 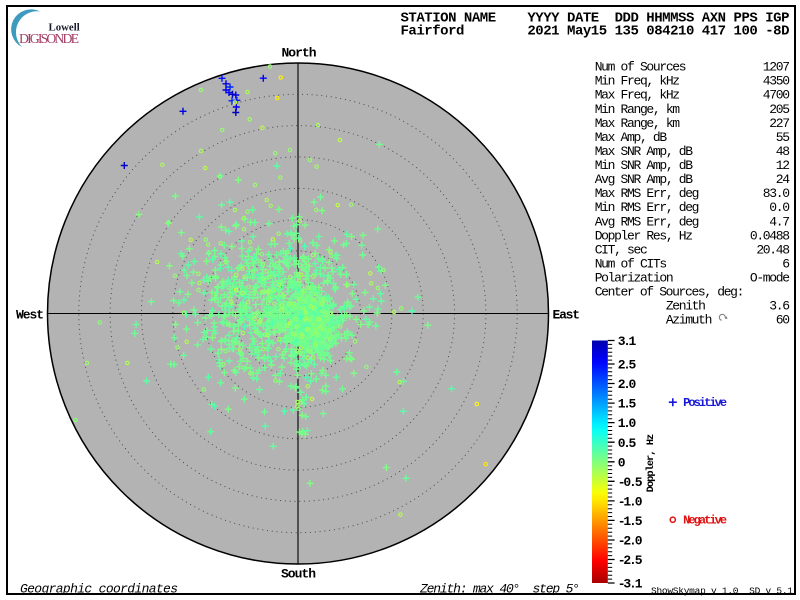 I want to click on svg-text: -1.0, so click(x=630, y=502).